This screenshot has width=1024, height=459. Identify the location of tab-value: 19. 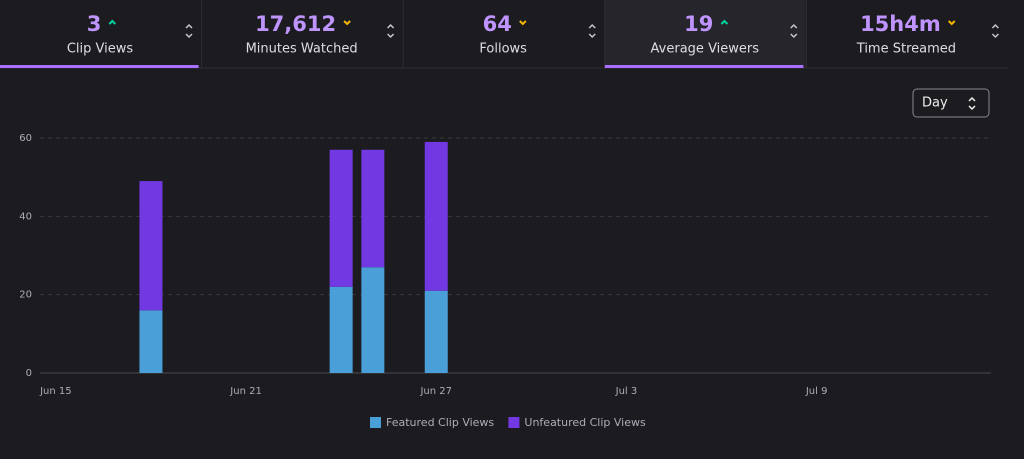
(698, 24).